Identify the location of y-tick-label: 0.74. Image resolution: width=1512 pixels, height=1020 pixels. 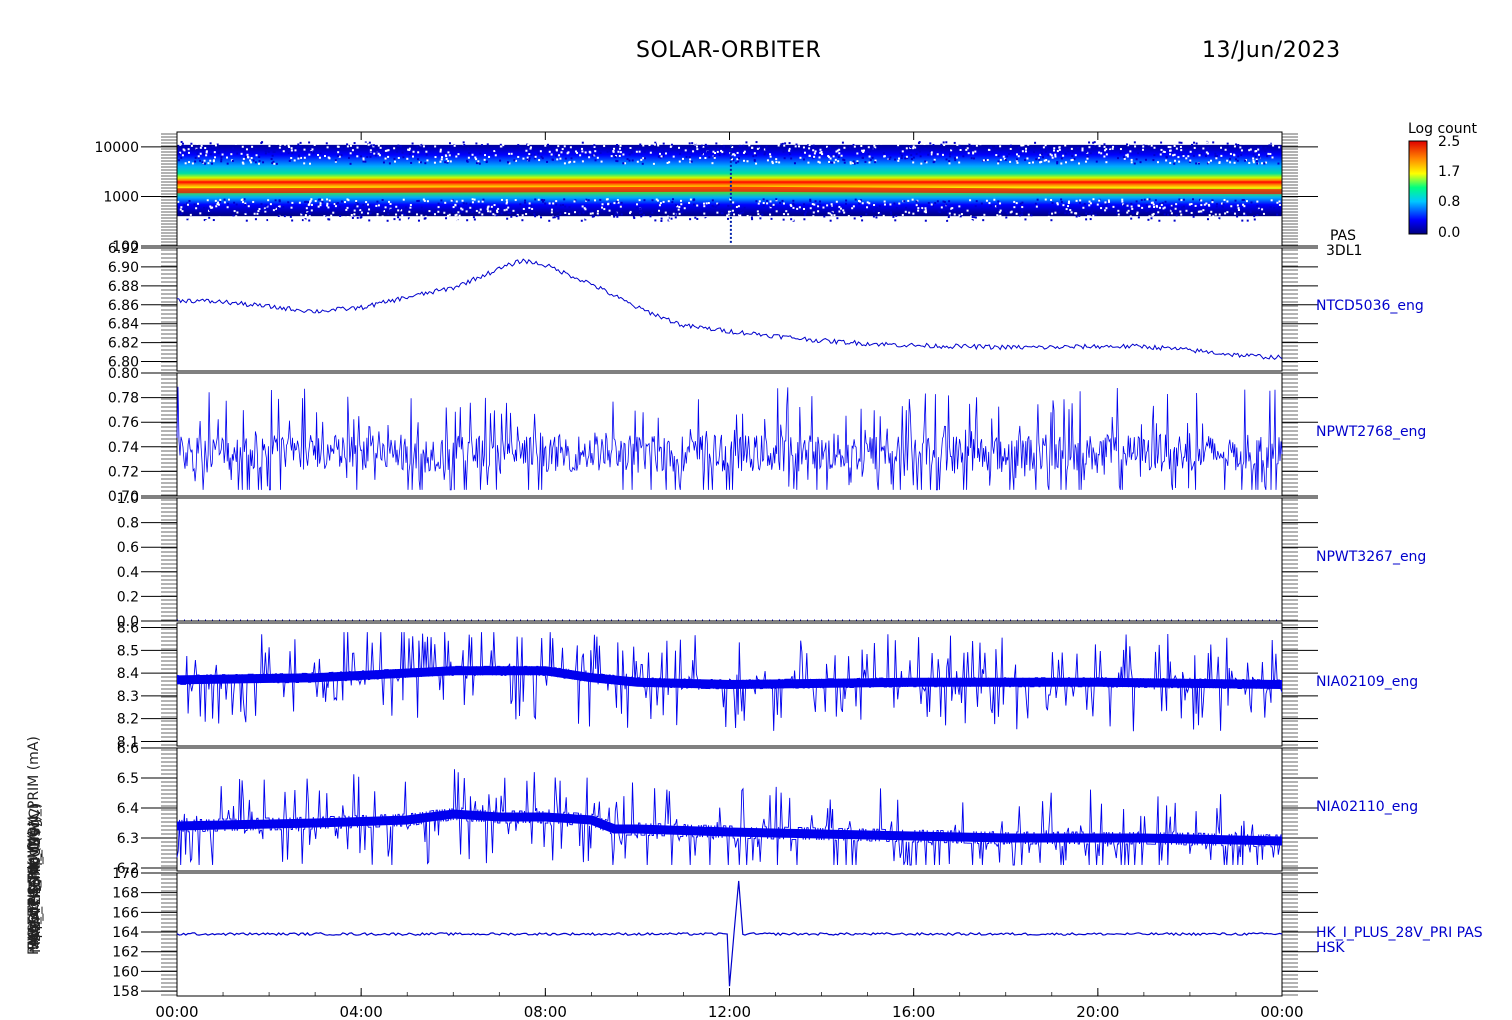
(123, 448).